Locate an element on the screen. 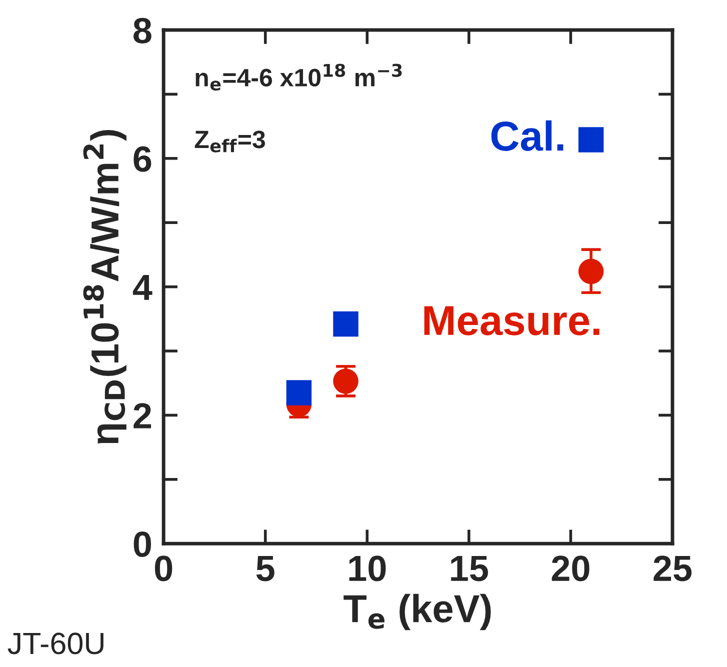  x-tick-label: 5 is located at coordinates (265, 569).